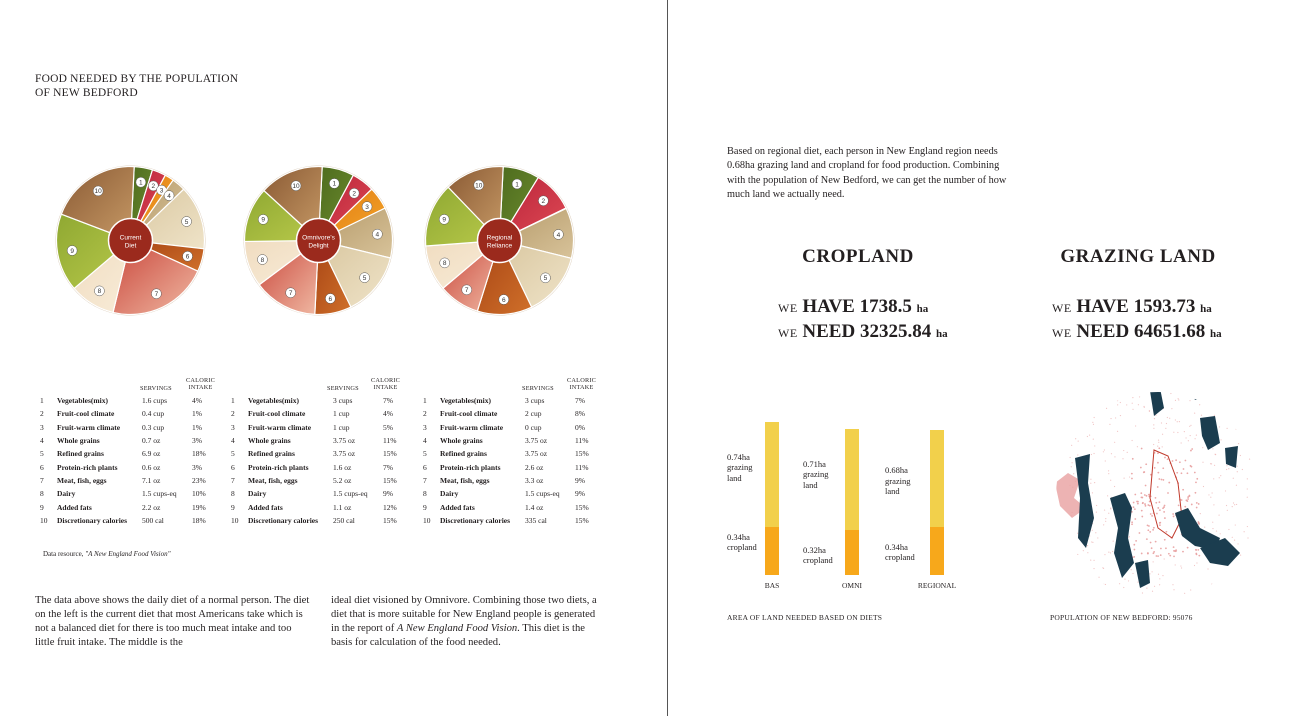  What do you see at coordinates (322, 506) in the screenshot?
I see `table-row: 9 Added fats 1.1 oz 12%` at bounding box center [322, 506].